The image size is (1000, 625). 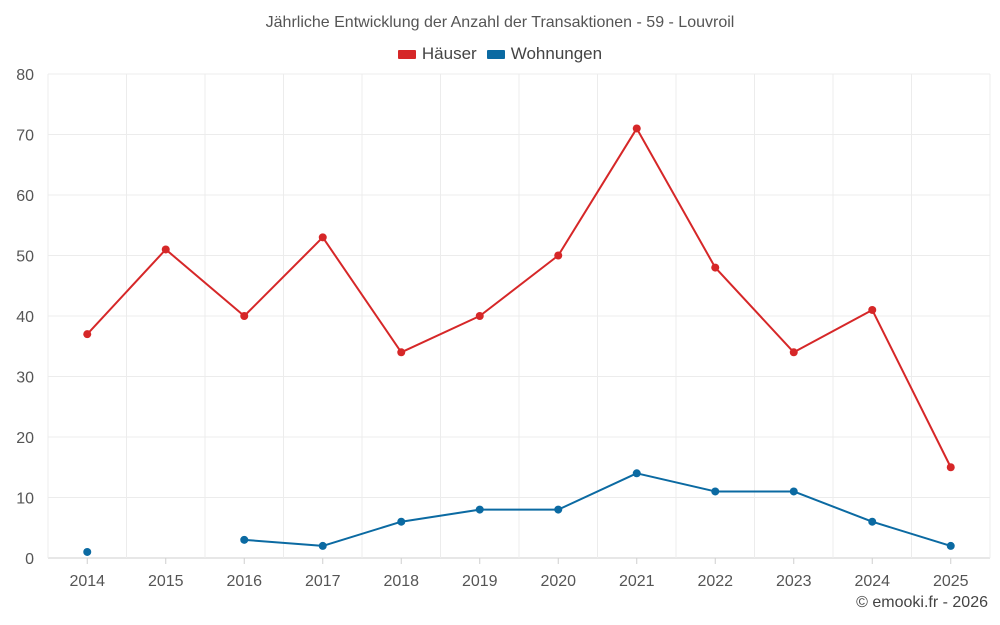 I want to click on x-tick-label: 2017, so click(x=323, y=581).